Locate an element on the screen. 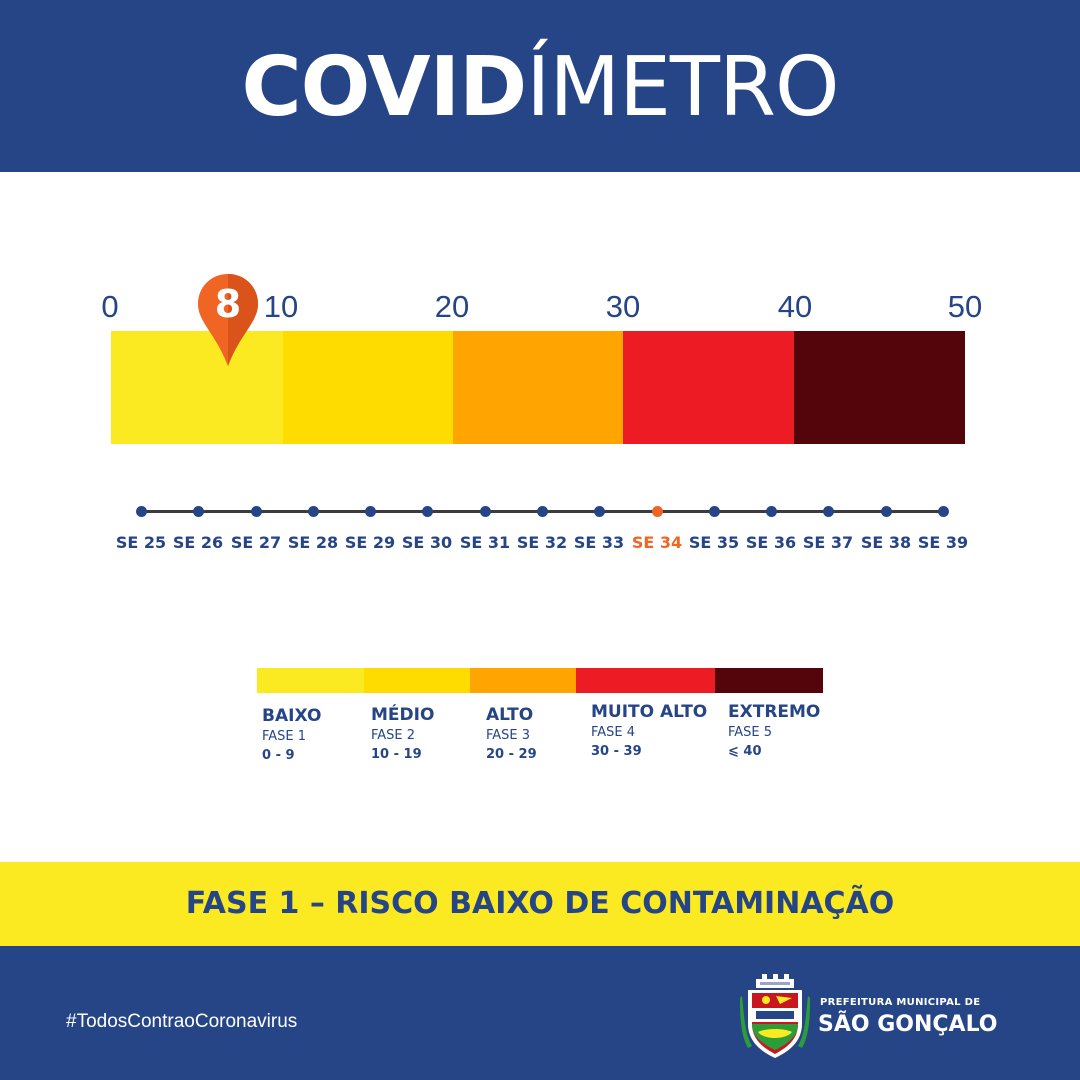 Image resolution: width=1080 pixels, height=1080 pixels. legend-color-medio is located at coordinates (417, 680).